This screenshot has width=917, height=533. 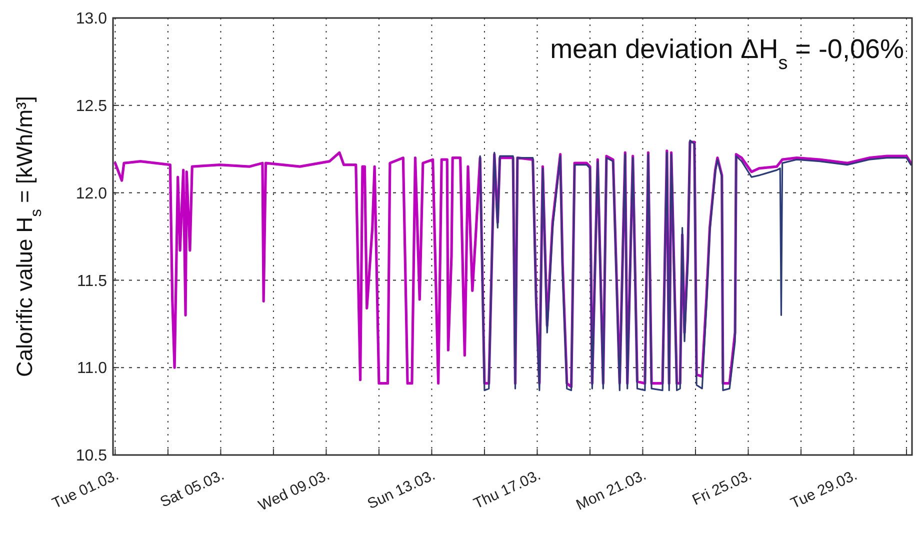 I want to click on annotation: mean deviation ΔH$_{s}$ = -0,06%, so click(x=727, y=54).